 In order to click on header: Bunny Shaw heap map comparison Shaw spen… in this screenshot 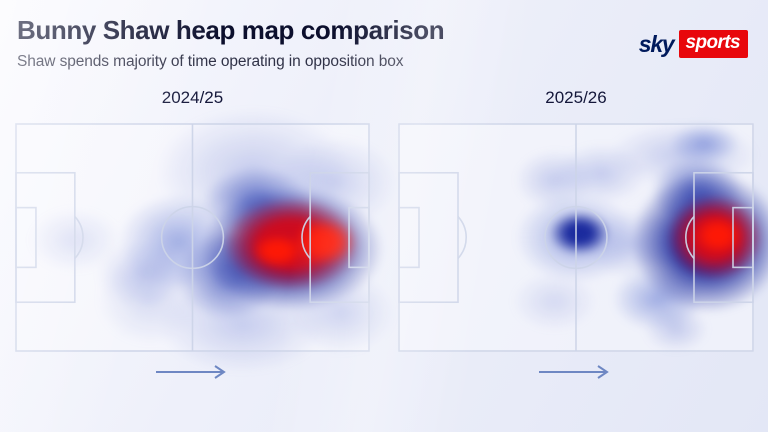, I will do `click(231, 43)`.